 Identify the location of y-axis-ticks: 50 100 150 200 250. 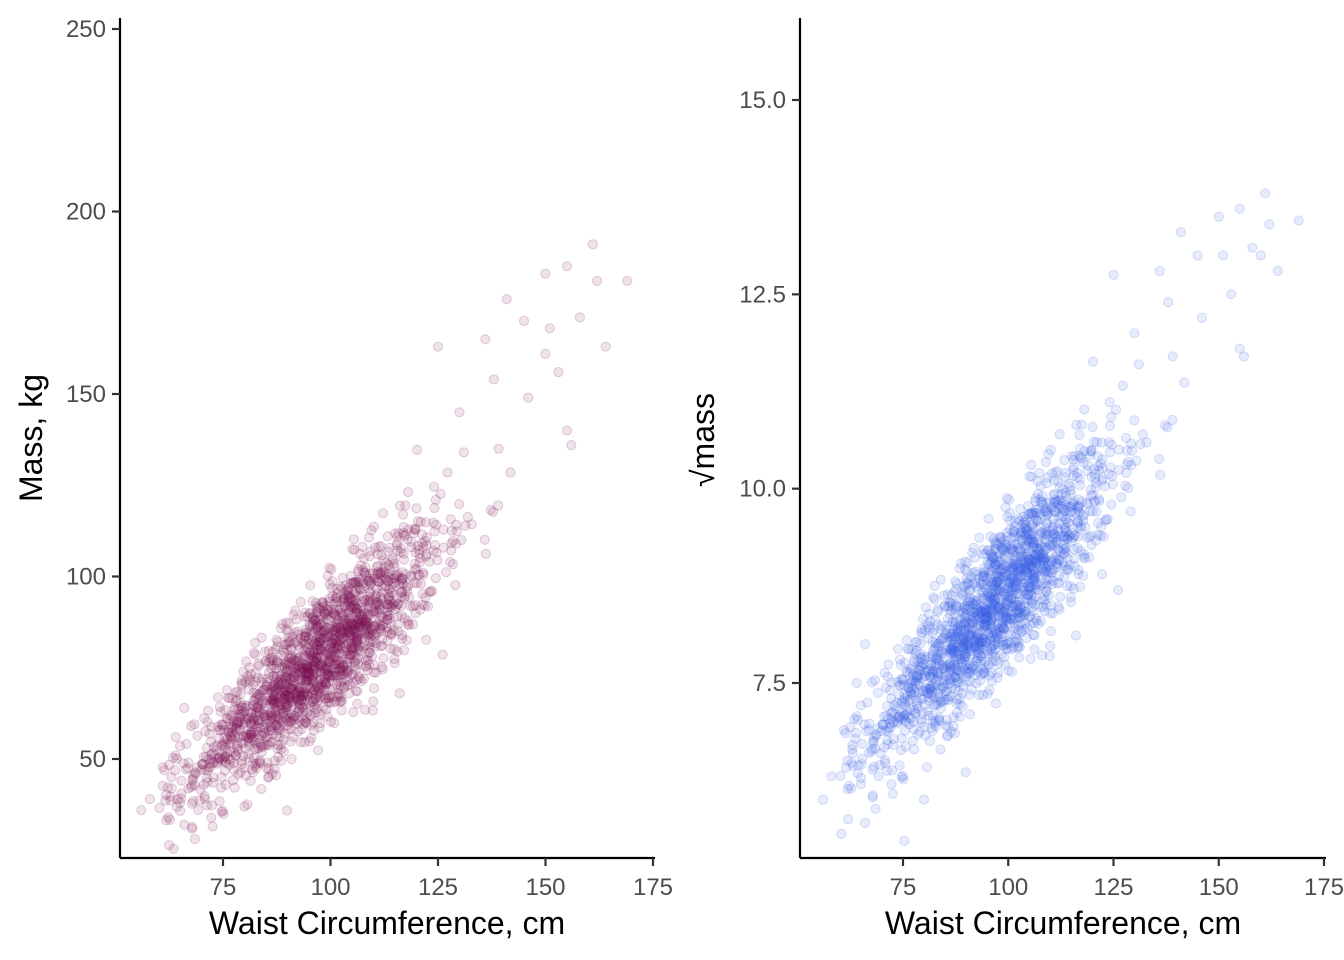
(93, 394).